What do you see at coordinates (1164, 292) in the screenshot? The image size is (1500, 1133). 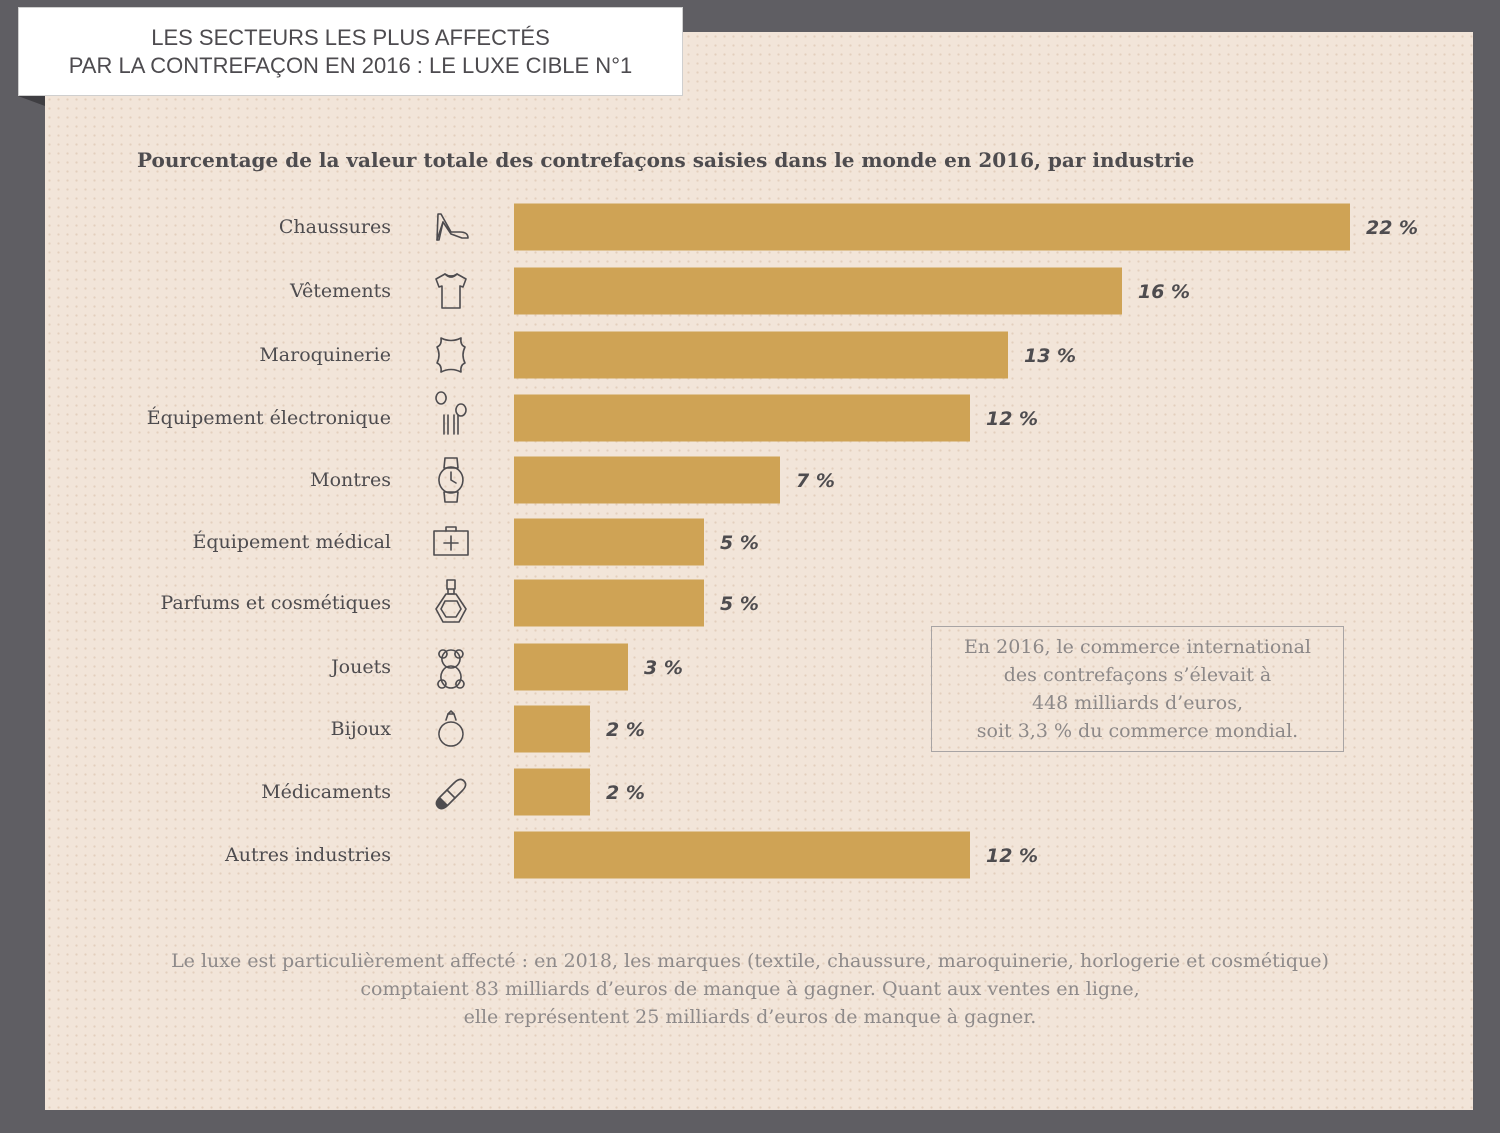 I see `data-label: 16 %` at bounding box center [1164, 292].